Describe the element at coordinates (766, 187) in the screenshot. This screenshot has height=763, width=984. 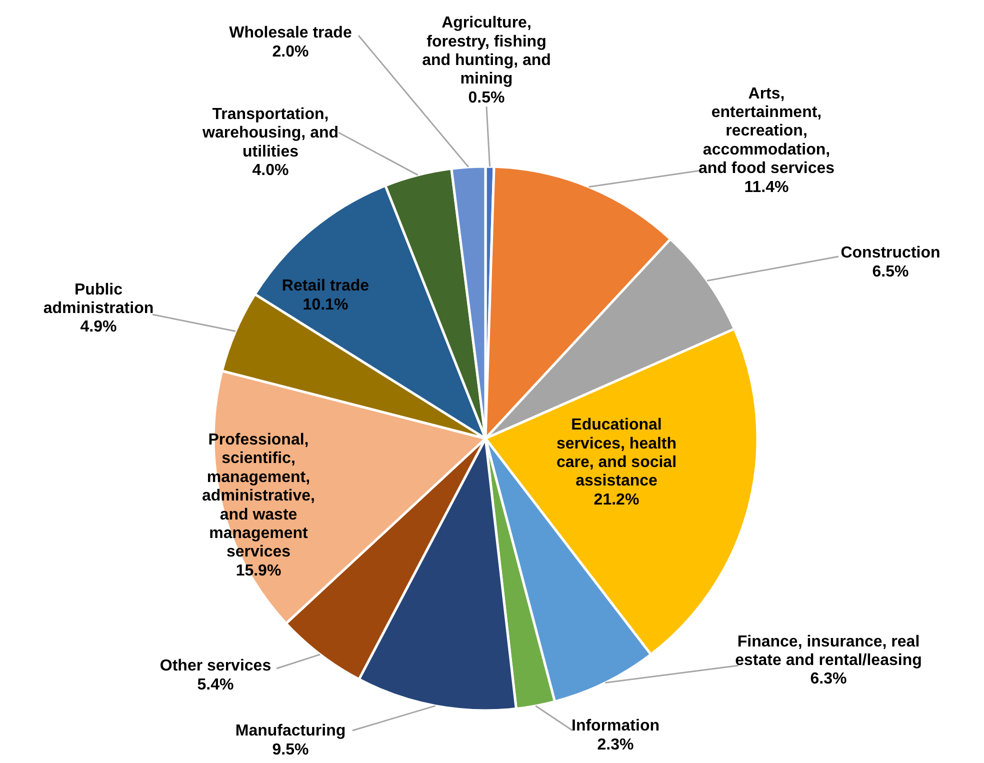
I see `data-label: 11.4%` at that location.